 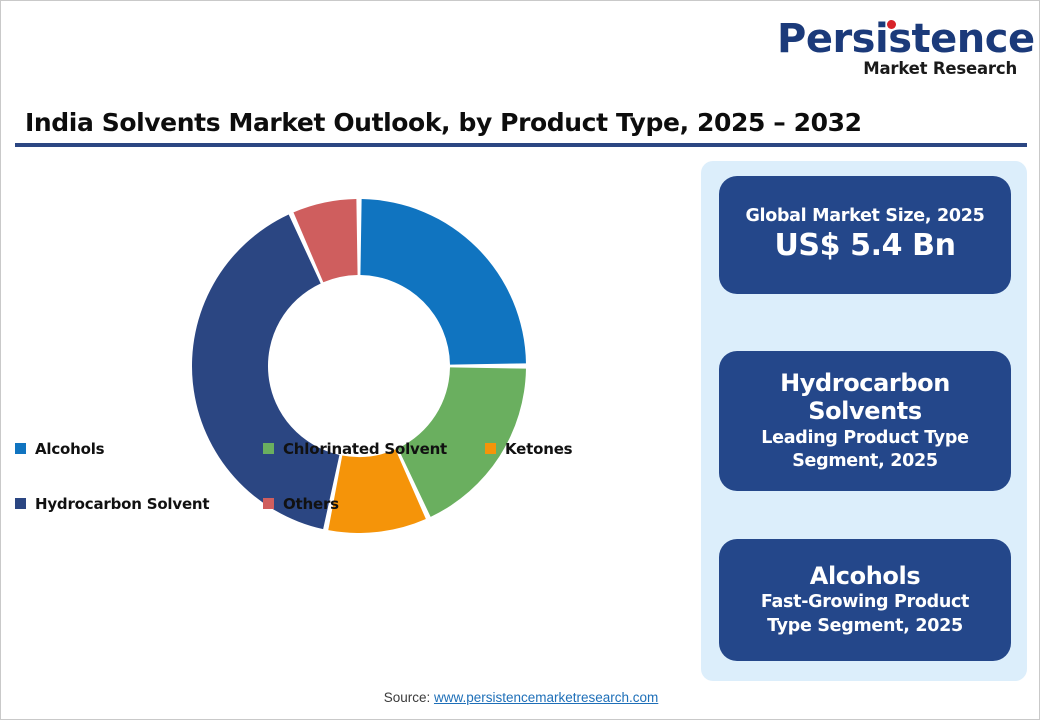 I want to click on legend-item-chlorinated-solvent: Chlorinated Solvent, so click(x=374, y=449).